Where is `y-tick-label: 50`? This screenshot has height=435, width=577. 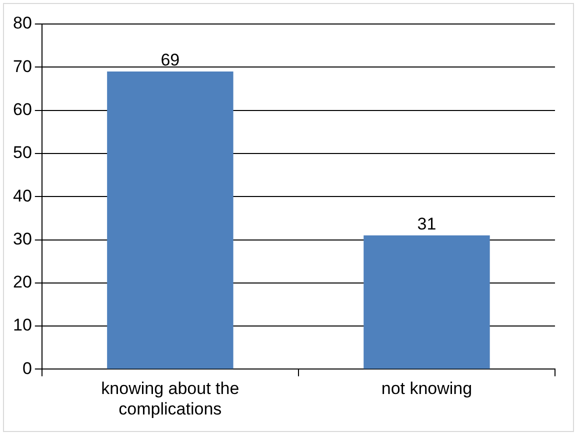 y-tick-label: 50 is located at coordinates (22, 152).